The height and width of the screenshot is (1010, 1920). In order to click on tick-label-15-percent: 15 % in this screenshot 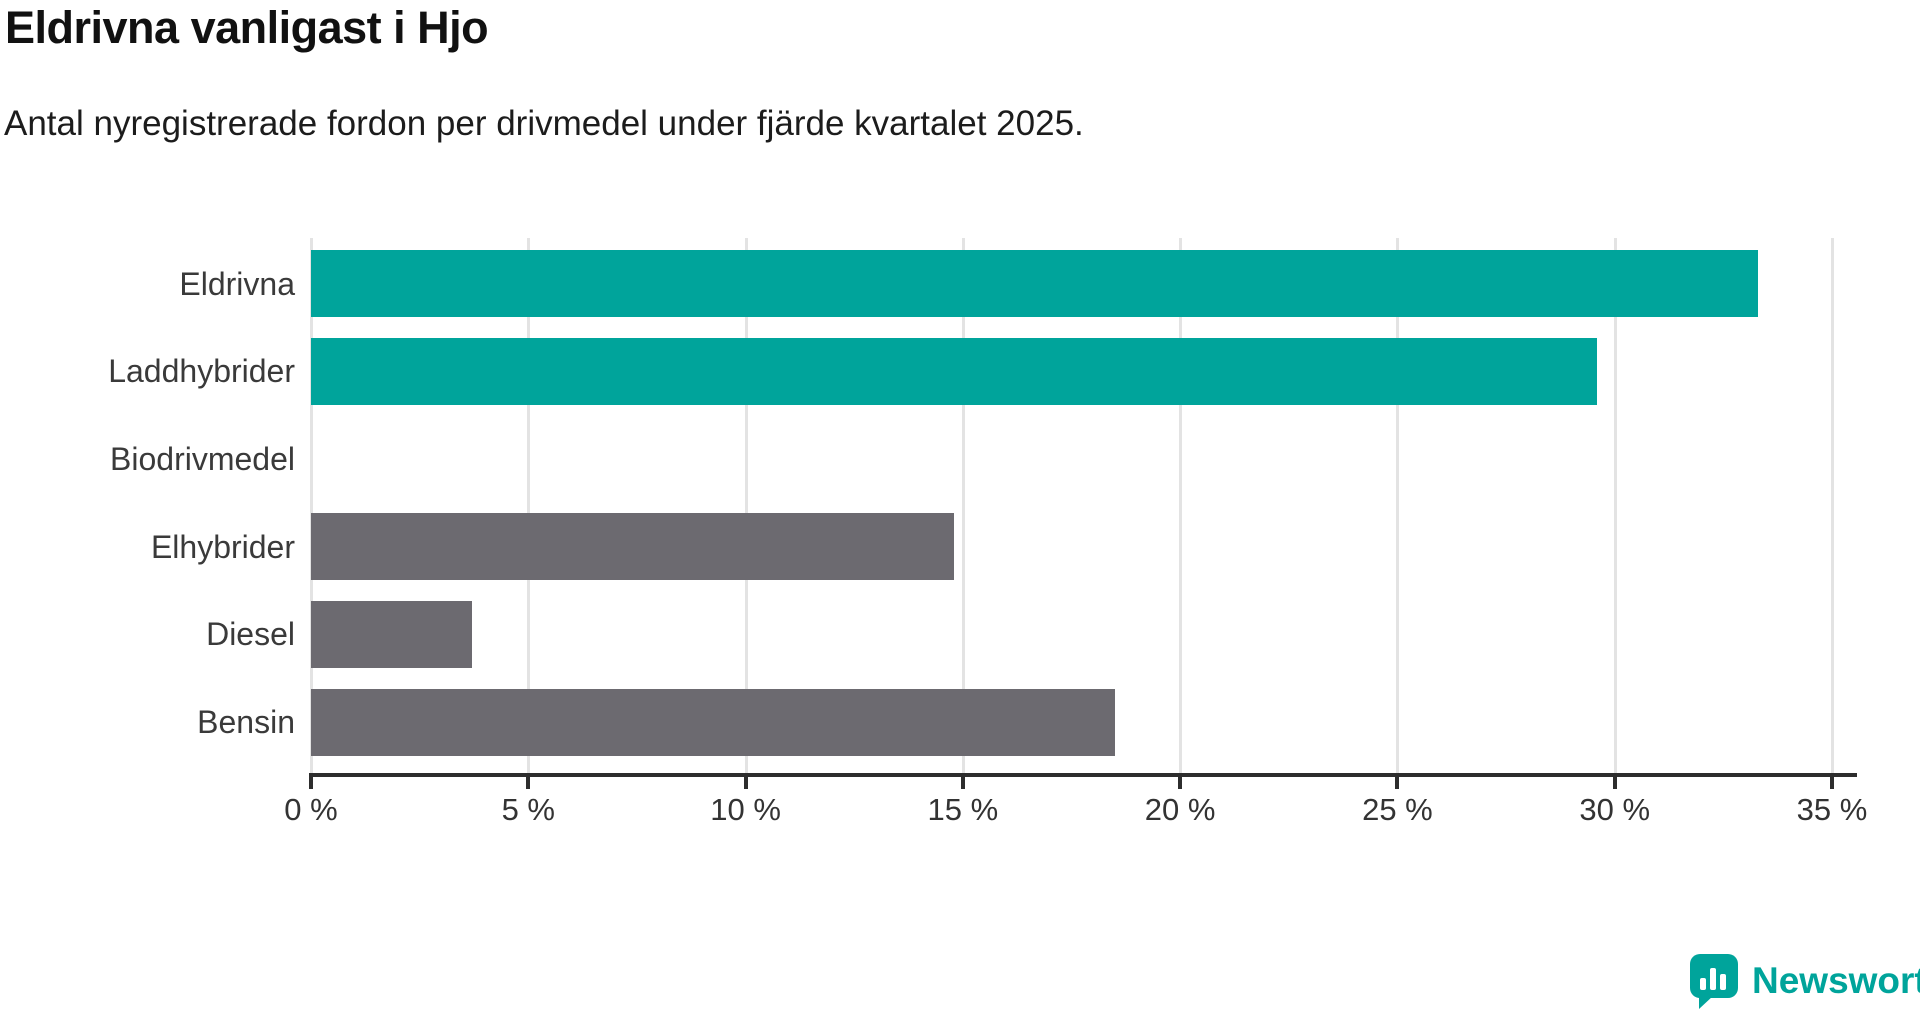, I will do `click(963, 809)`.